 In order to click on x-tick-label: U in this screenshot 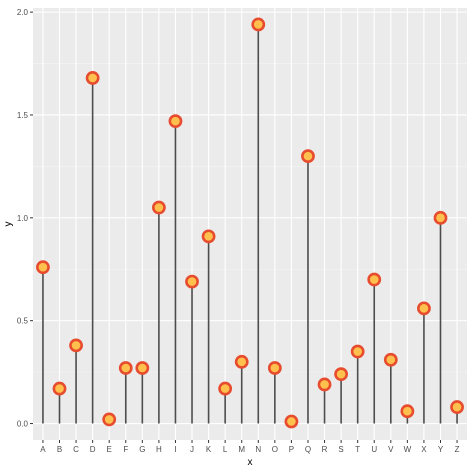, I will do `click(374, 449)`.